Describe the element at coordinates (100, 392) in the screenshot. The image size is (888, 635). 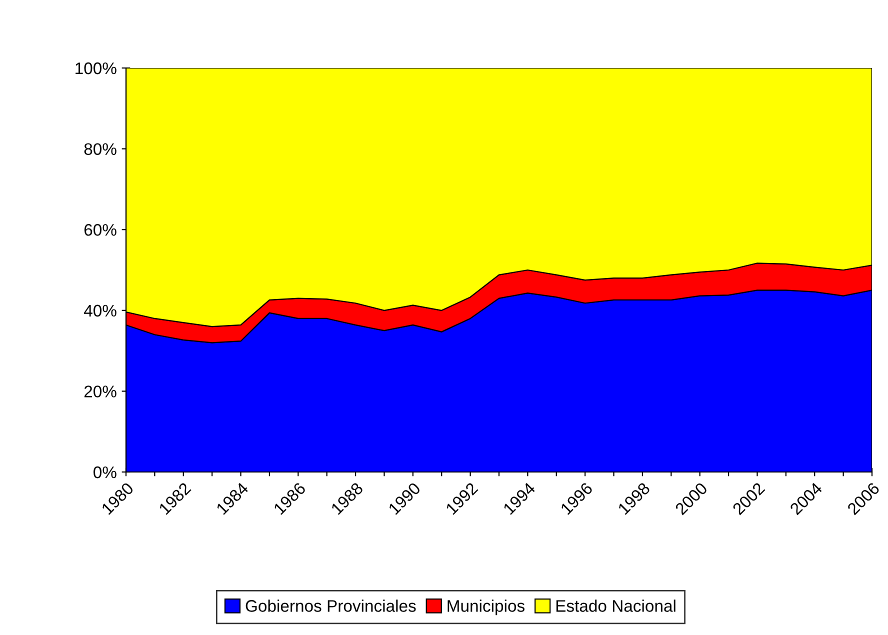
I see `y-tick-label: 20%` at that location.